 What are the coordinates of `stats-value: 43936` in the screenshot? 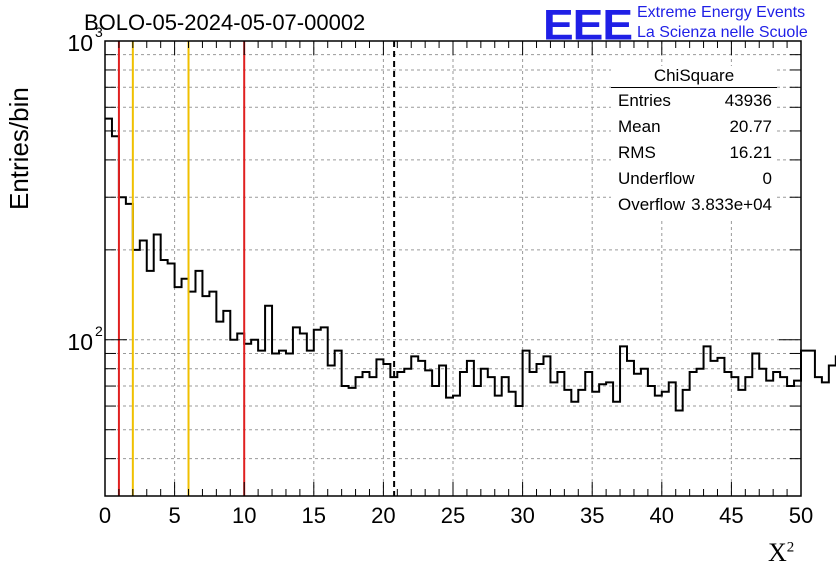 It's located at (748, 100).